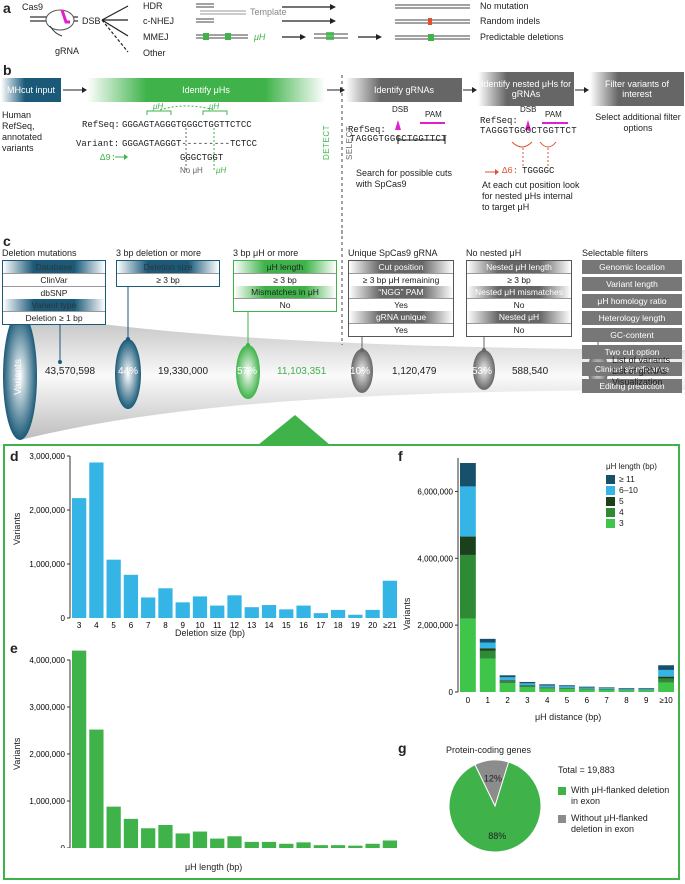 The height and width of the screenshot is (884, 685). What do you see at coordinates (153, 6) in the screenshot?
I see `pathway-hdr: HDR` at bounding box center [153, 6].